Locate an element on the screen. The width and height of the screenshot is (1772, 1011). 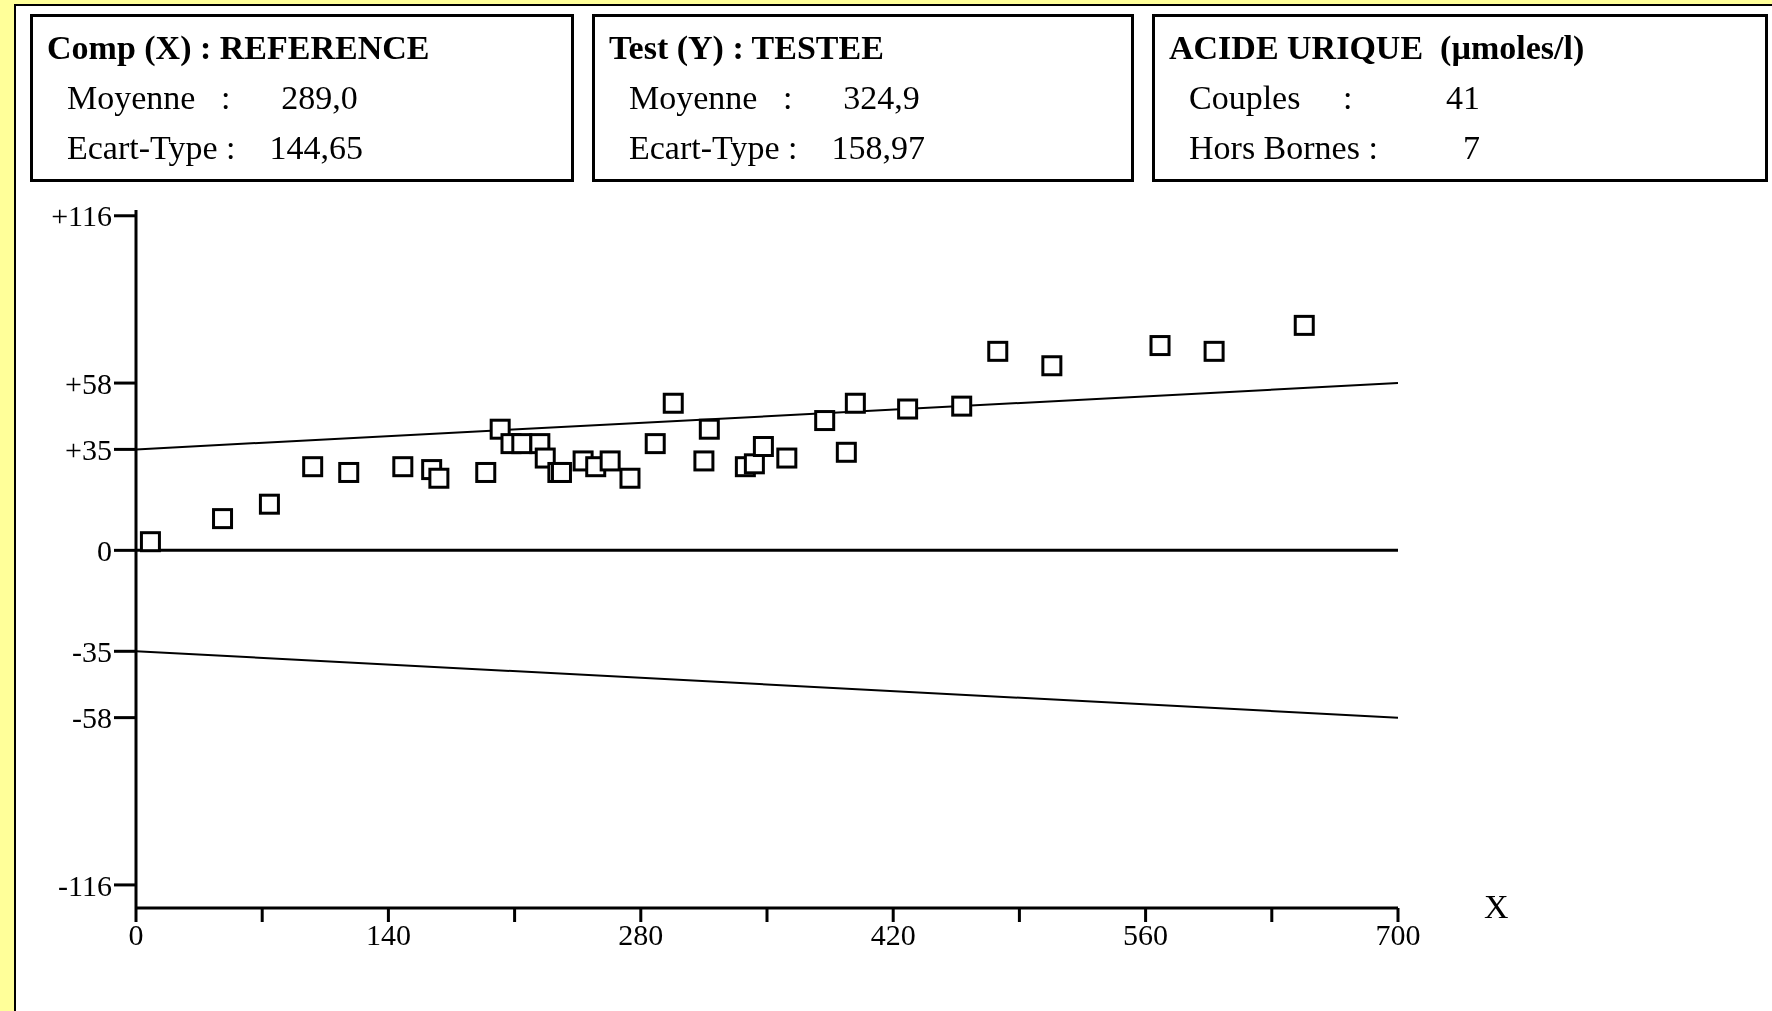
x-axis-title: X is located at coordinates (1496, 907).